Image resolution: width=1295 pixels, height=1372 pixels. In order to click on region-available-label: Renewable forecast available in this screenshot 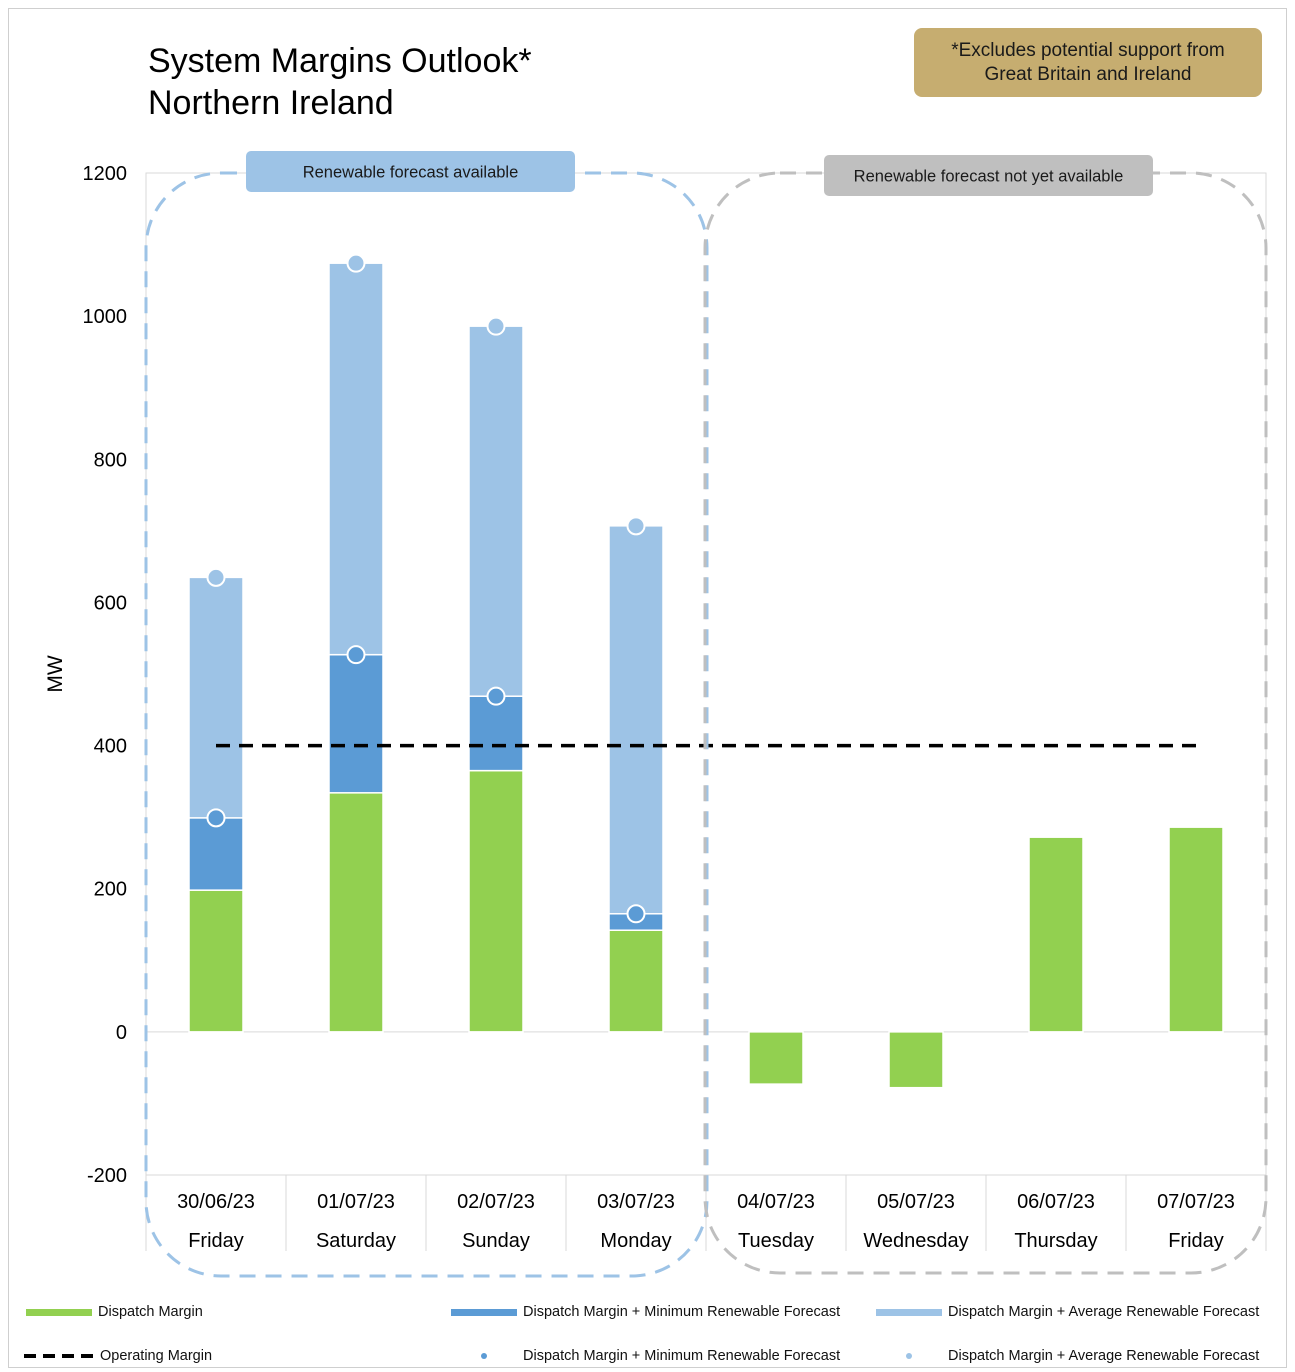, I will do `click(411, 173)`.